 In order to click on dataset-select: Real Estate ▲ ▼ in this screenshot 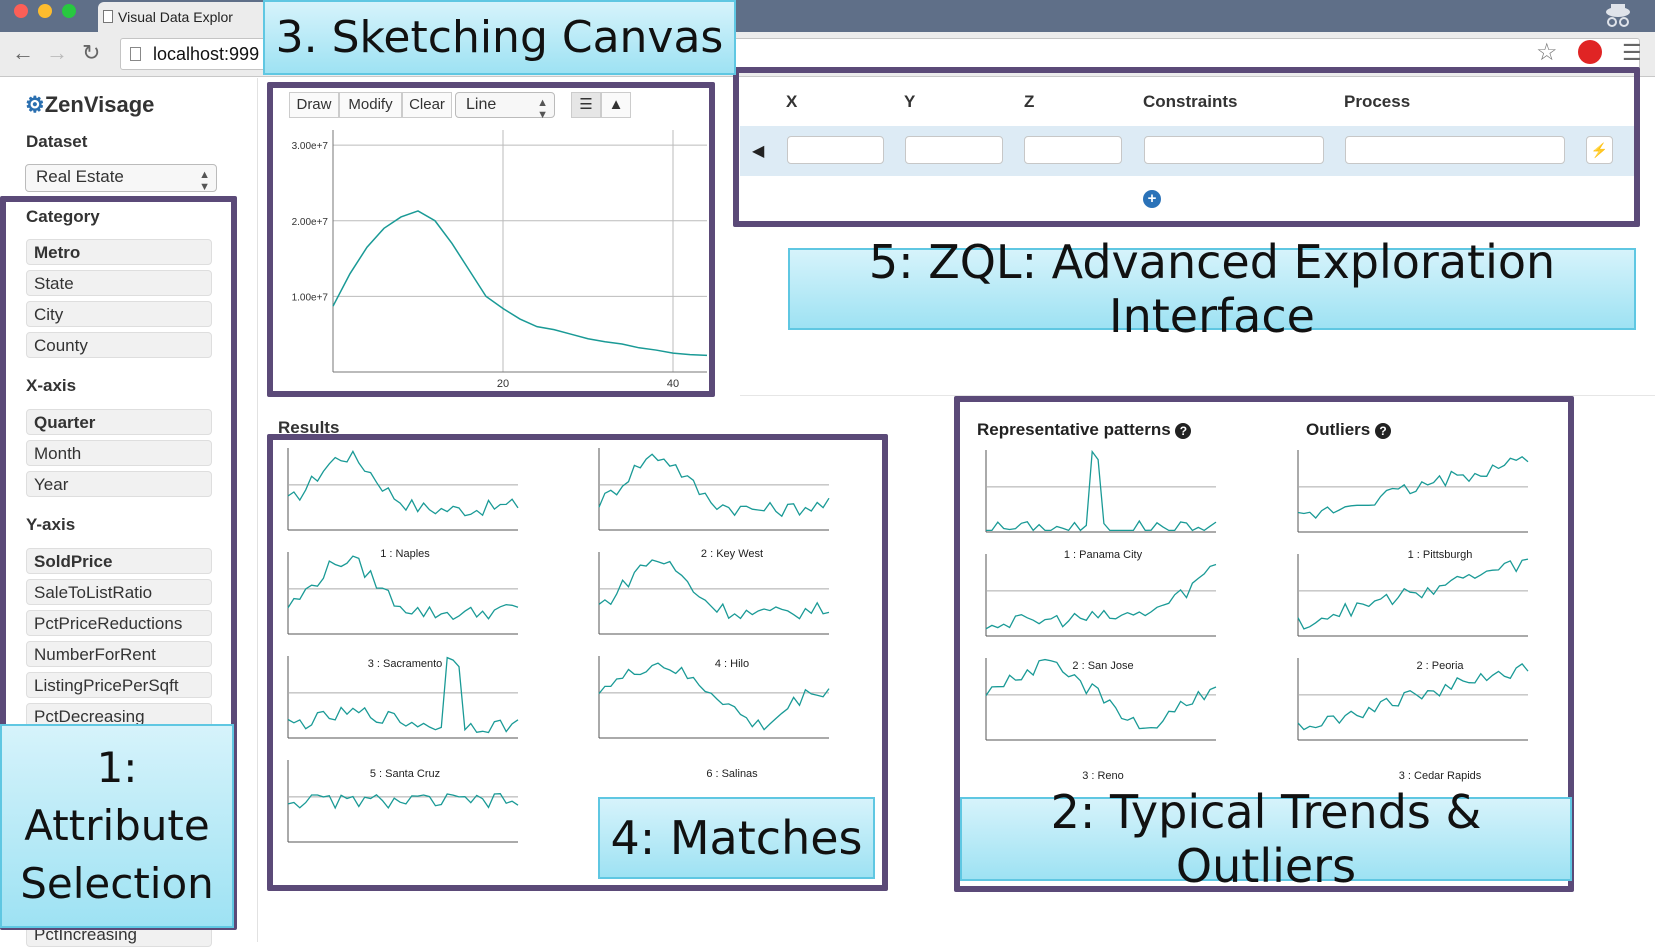, I will do `click(121, 178)`.